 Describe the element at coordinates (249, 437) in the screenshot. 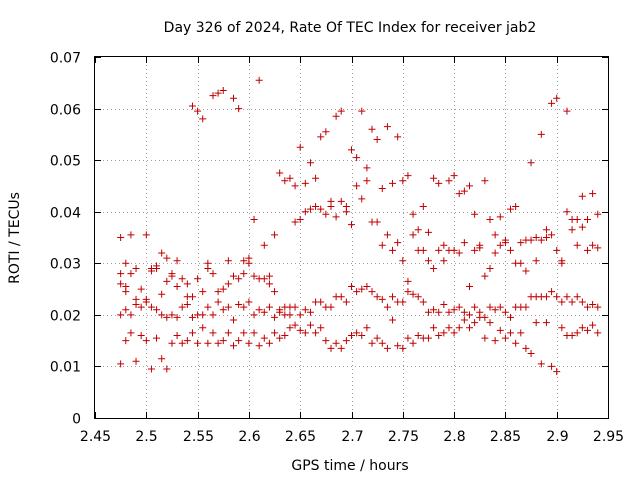

I see `x-tick-label: 2.6` at that location.